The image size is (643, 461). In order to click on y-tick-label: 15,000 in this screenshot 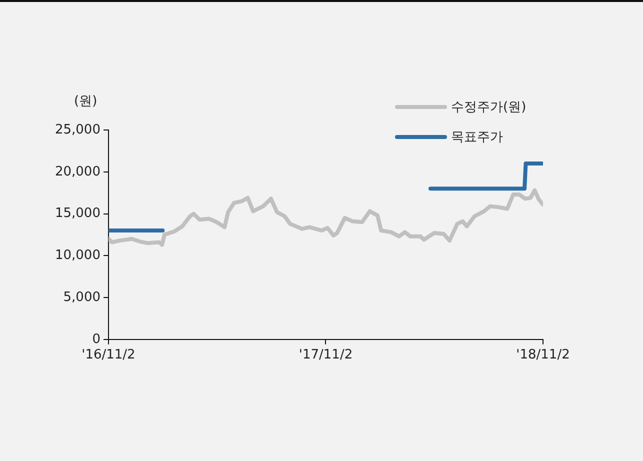, I will do `click(77, 214)`.